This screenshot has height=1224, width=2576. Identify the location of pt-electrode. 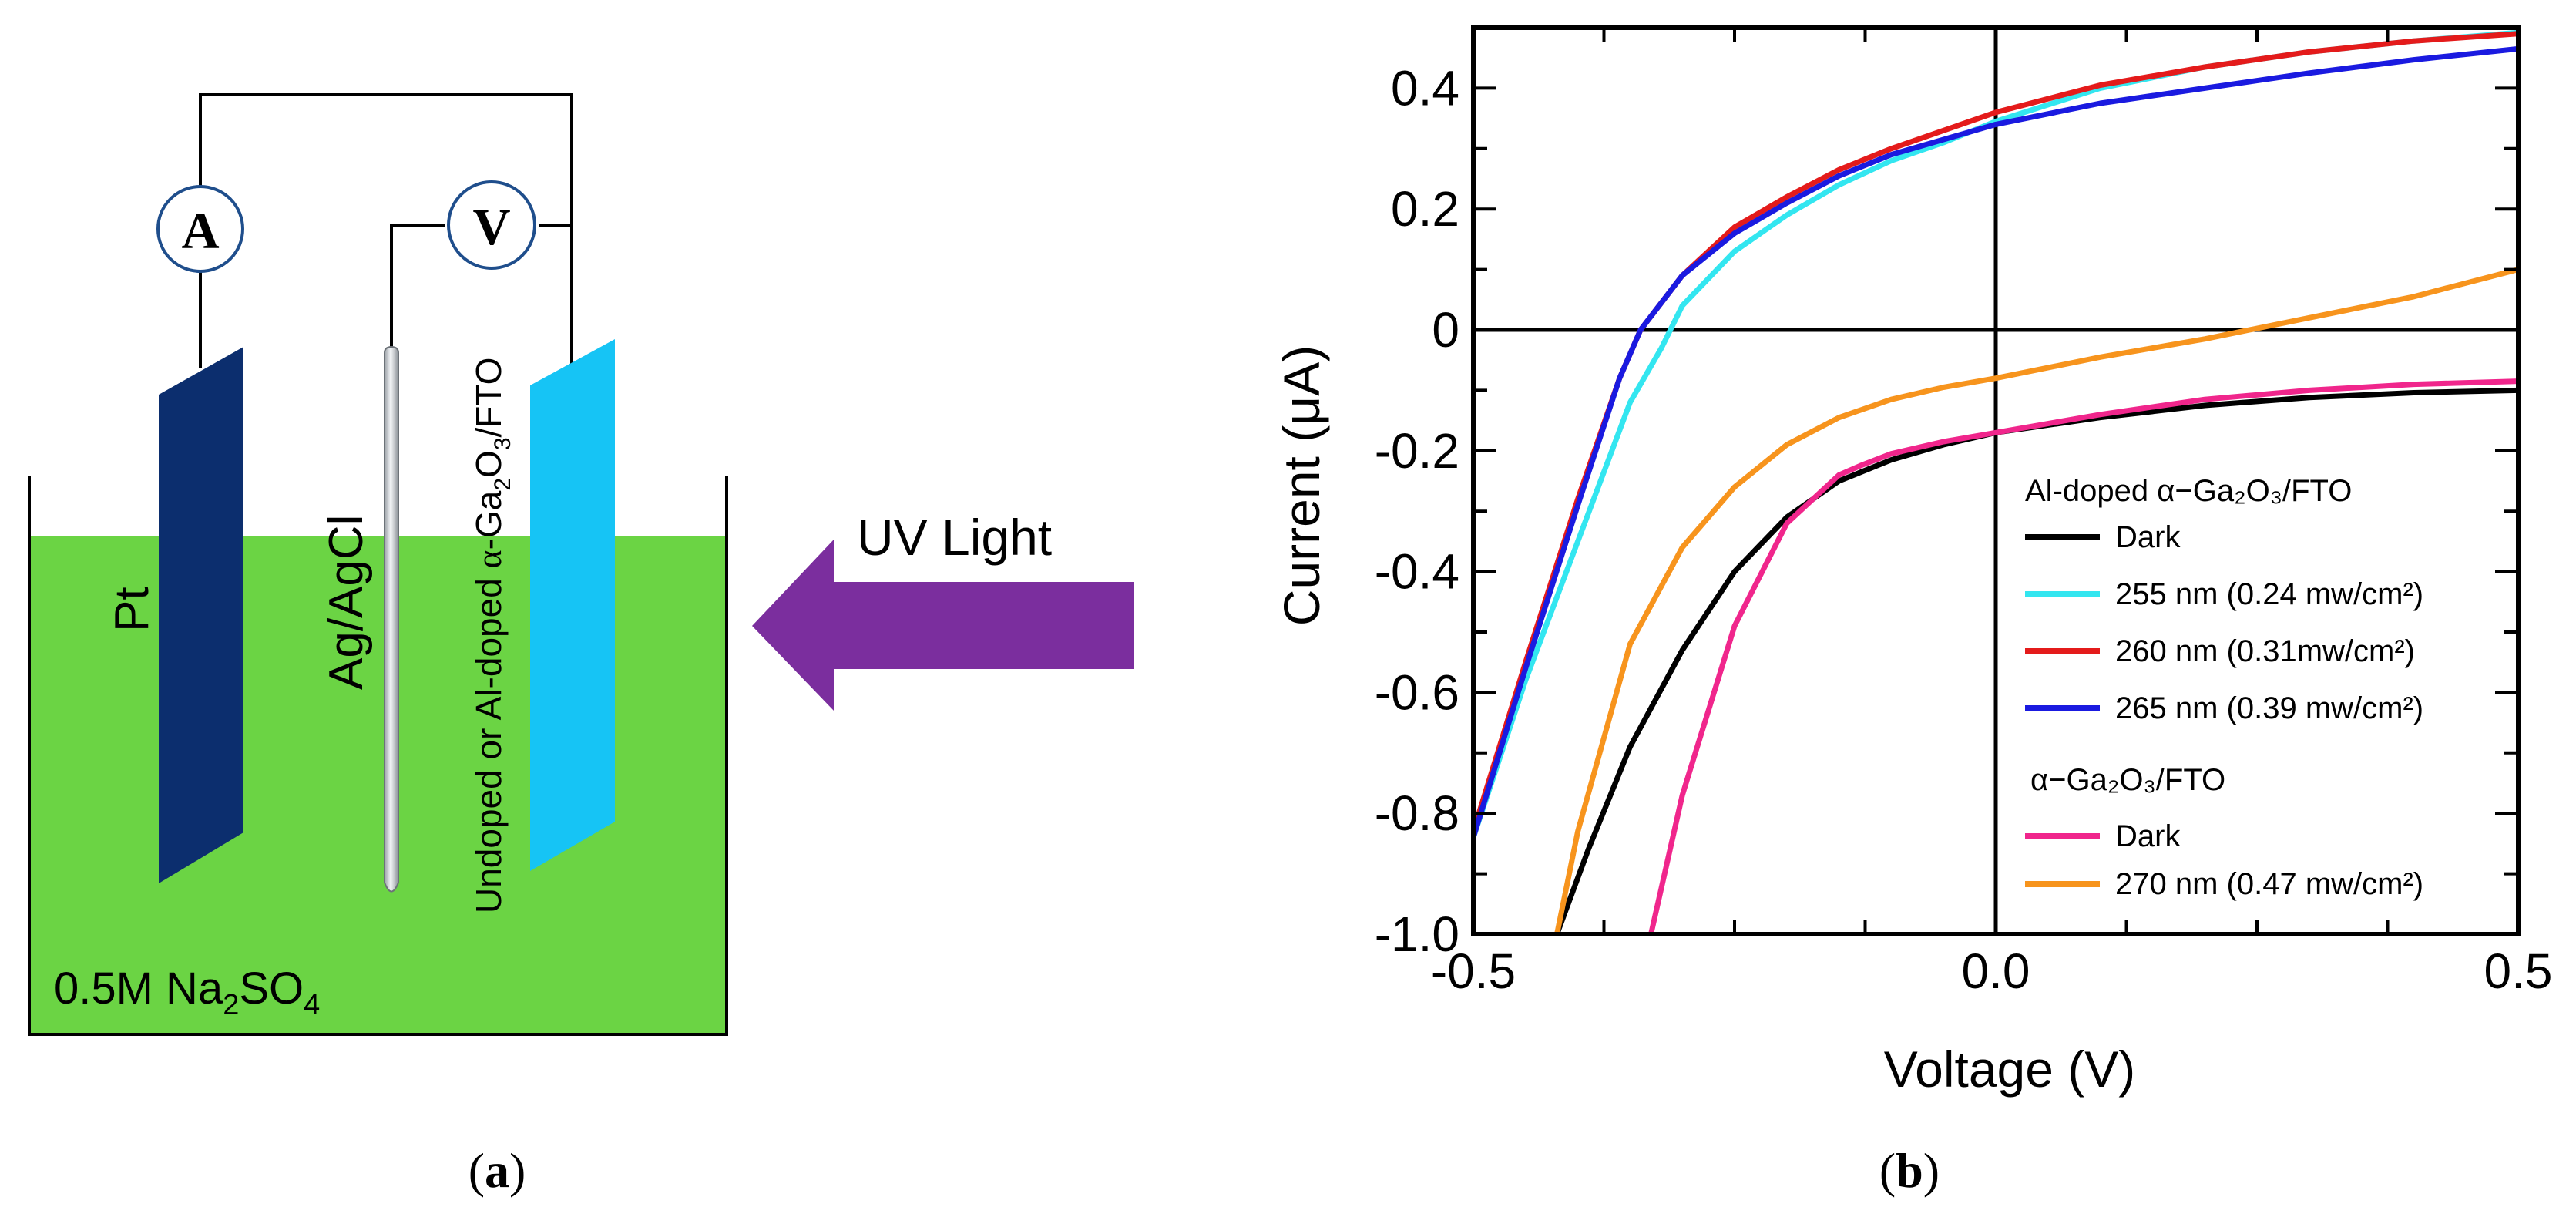
(201, 615).